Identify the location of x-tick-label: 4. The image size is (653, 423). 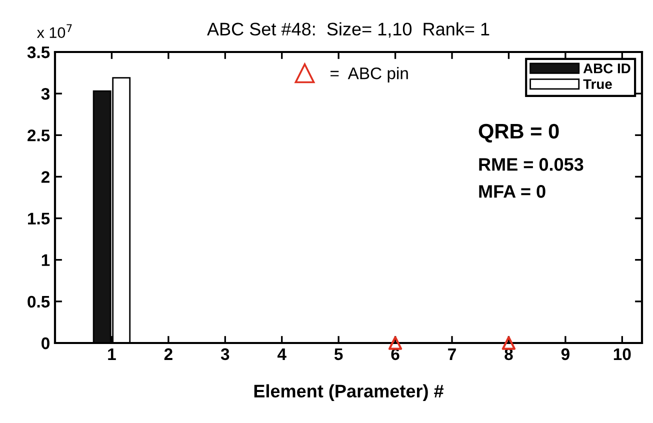
(281, 354).